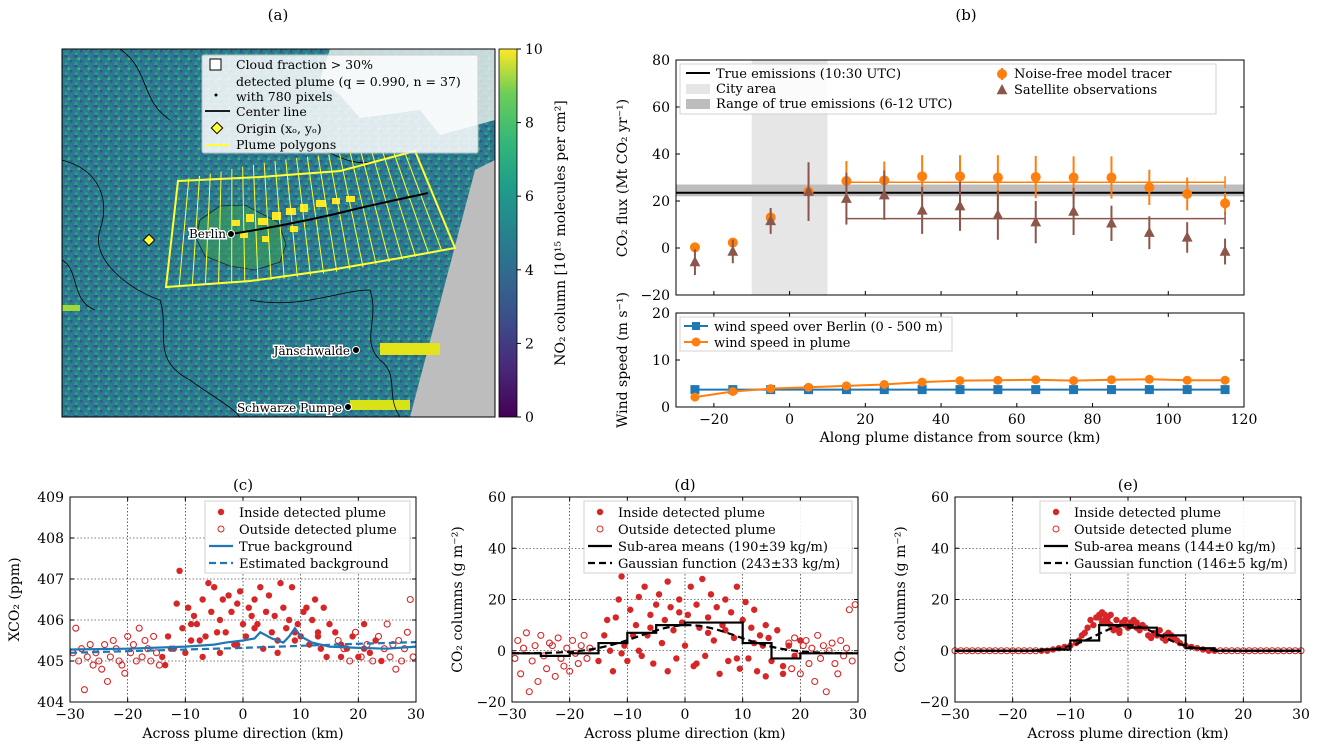 Image resolution: width=1327 pixels, height=746 pixels. What do you see at coordinates (723, 547) in the screenshot?
I see `legend-solid-label: Sub-area means (190±39 kg/m)` at bounding box center [723, 547].